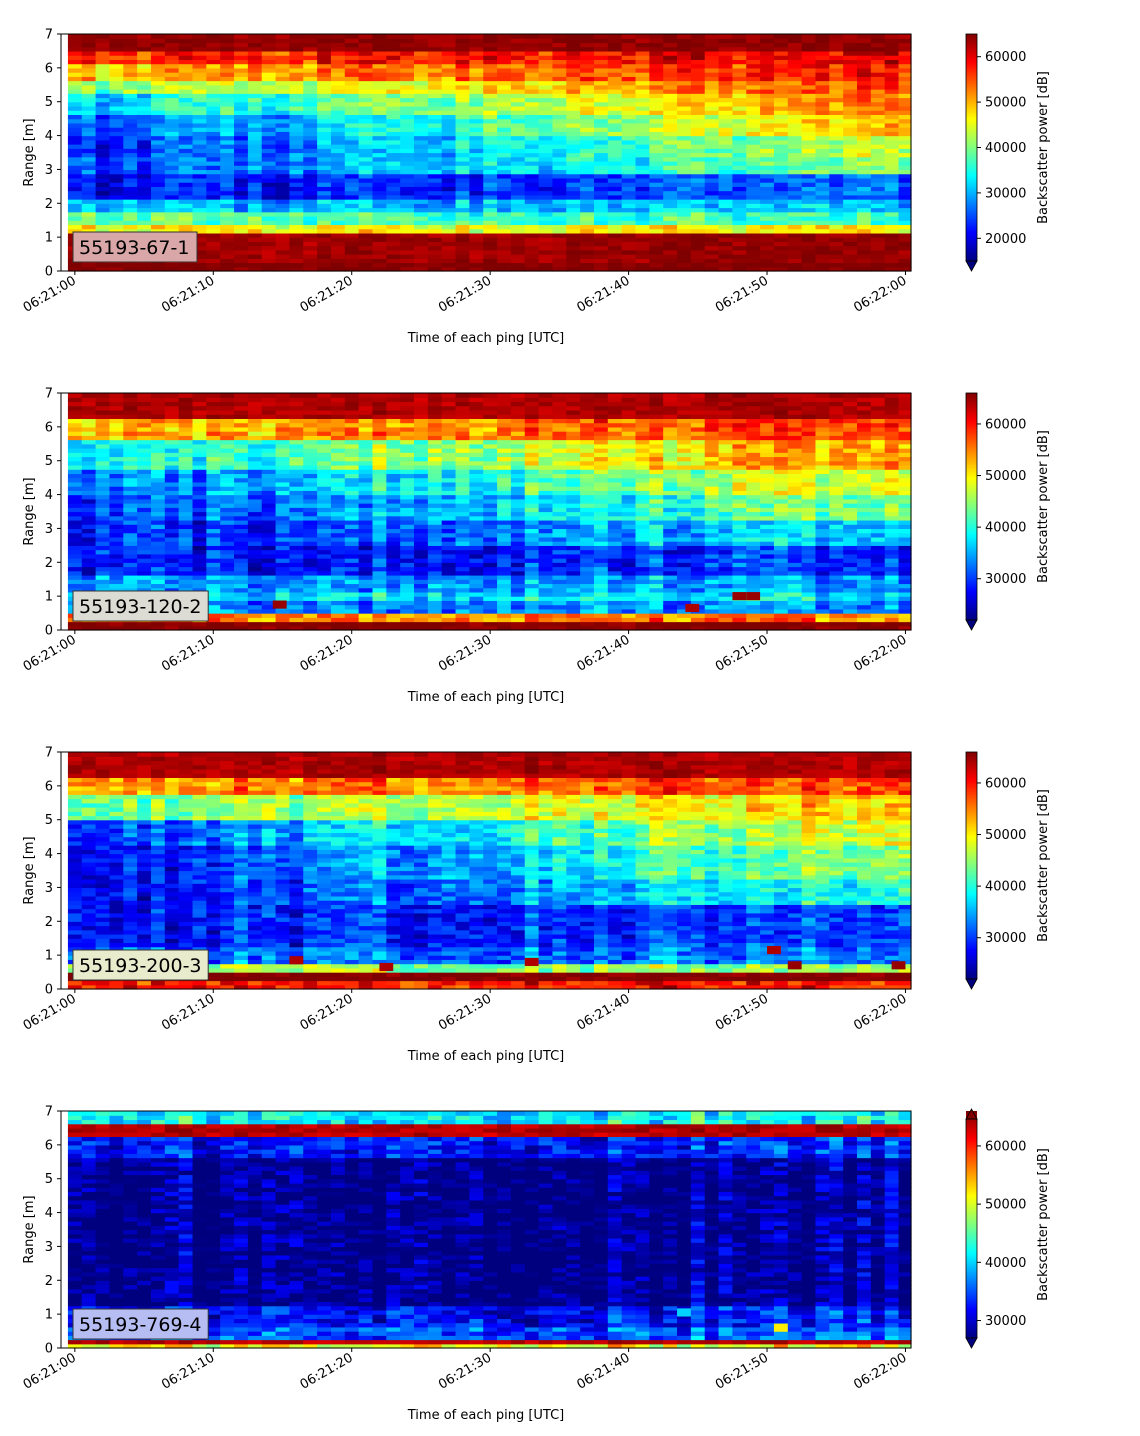 This screenshot has width=1140, height=1436. Describe the element at coordinates (1005, 148) in the screenshot. I see `colorbar-tick-label: 40000` at that location.